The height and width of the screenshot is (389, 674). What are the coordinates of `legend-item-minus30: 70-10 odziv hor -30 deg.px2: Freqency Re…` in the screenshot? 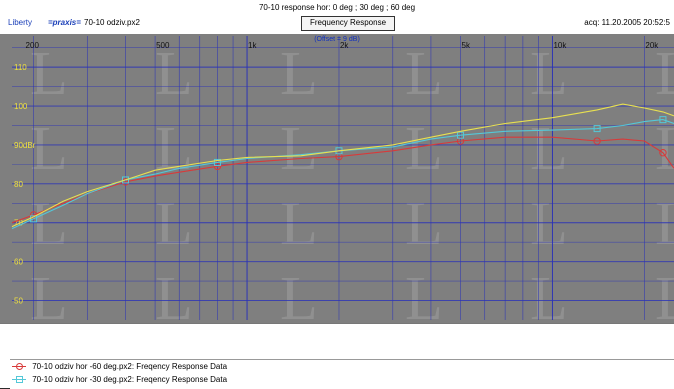 It's located at (119, 380).